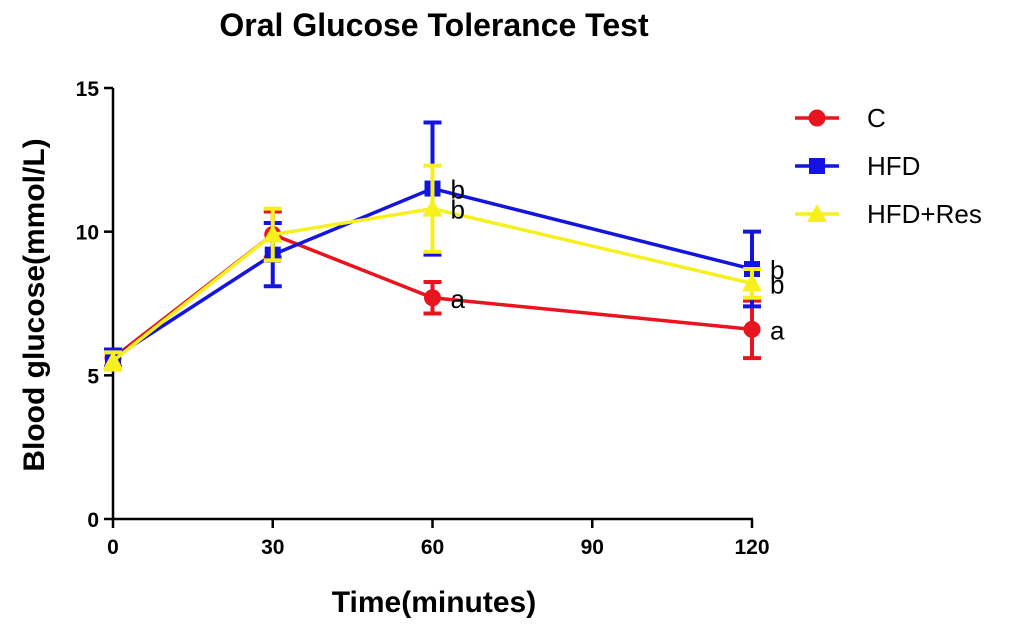 The width and height of the screenshot is (1024, 629). I want to click on legend-item: HFD+Res, so click(888, 214).